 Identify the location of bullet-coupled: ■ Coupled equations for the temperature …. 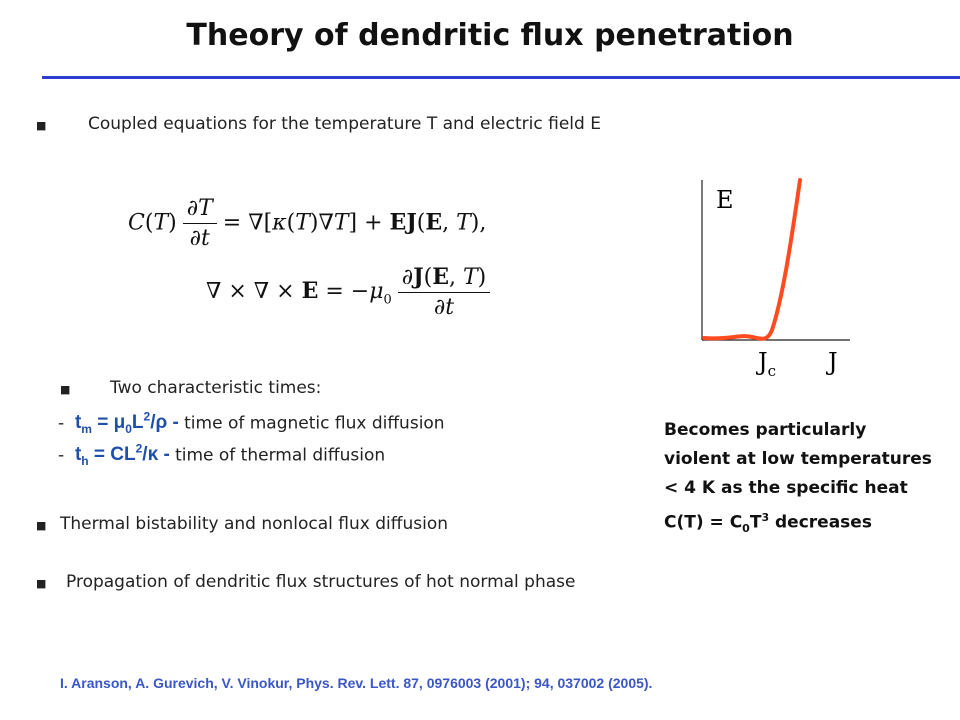
(318, 124).